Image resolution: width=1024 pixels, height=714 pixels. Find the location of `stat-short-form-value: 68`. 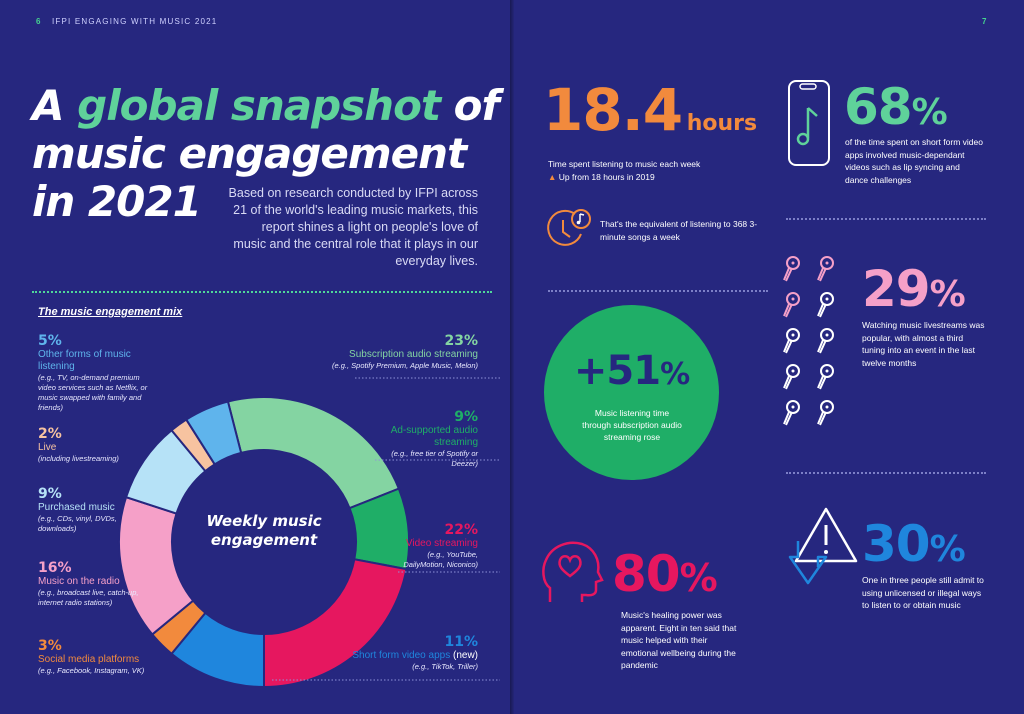

stat-short-form-value: 68 is located at coordinates (878, 107).